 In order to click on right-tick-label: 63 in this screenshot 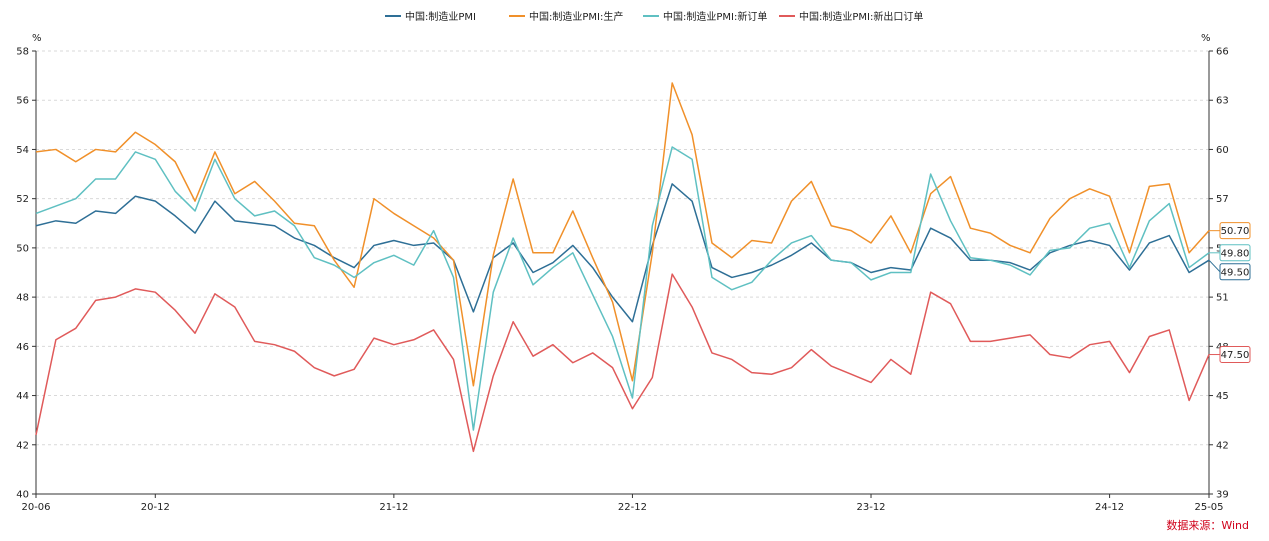, I will do `click(1222, 101)`.